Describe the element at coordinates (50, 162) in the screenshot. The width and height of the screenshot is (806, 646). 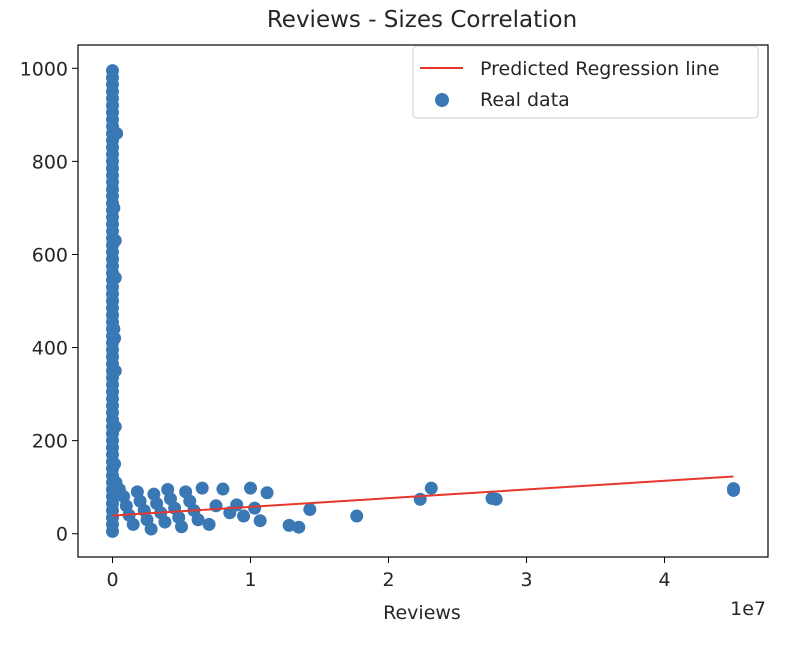
I see `y-tick-label: 800` at that location.